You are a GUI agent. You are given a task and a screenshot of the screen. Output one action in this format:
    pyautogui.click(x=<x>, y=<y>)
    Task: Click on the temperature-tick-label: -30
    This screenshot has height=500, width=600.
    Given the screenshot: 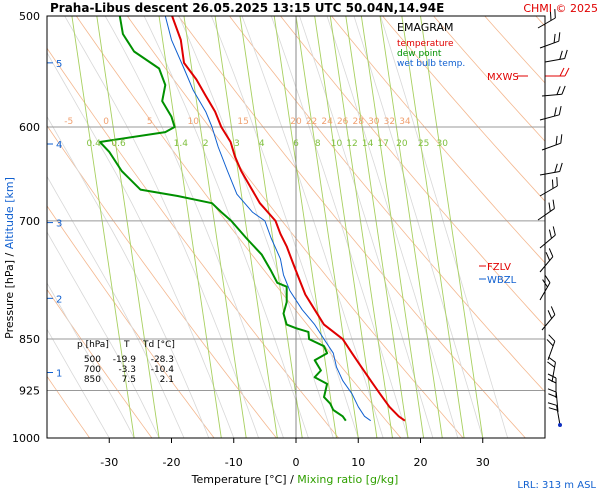 What is the action you would take?
    pyautogui.click(x=109, y=462)
    